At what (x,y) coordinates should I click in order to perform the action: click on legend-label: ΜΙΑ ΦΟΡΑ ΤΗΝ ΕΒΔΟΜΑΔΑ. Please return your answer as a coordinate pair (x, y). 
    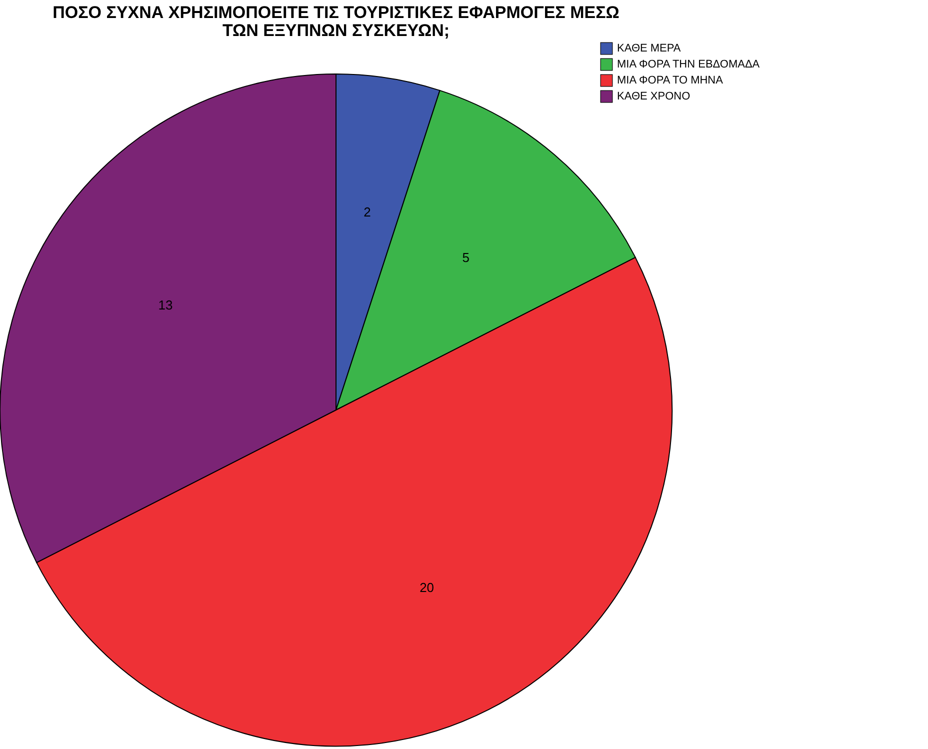
    Looking at the image, I should click on (688, 64).